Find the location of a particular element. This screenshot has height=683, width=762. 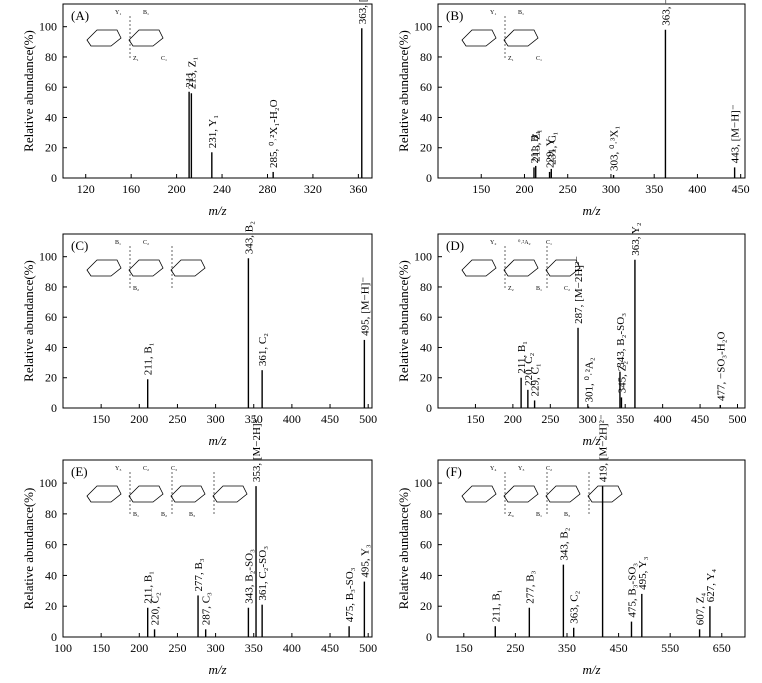

structure-label: Y₃ is located at coordinates (118, 469).